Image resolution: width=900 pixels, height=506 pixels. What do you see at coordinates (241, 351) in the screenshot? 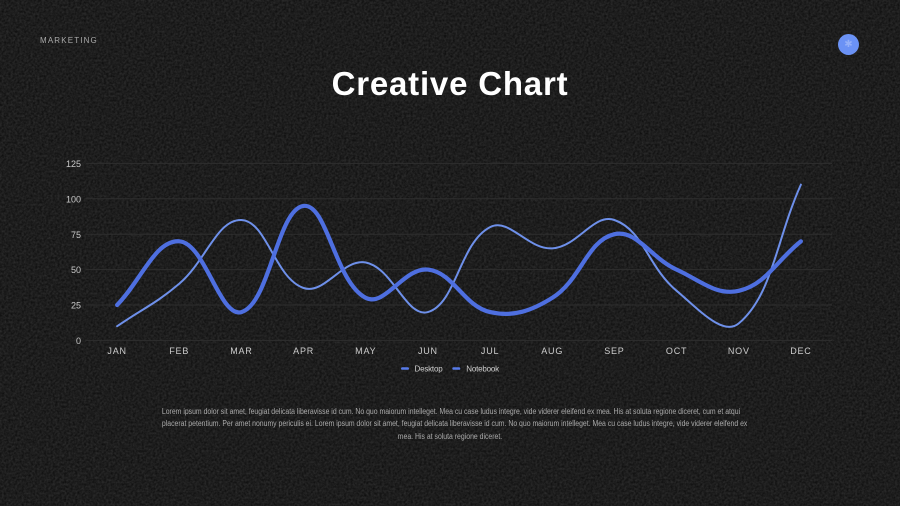
I see `svg-text: MAR` at bounding box center [241, 351].